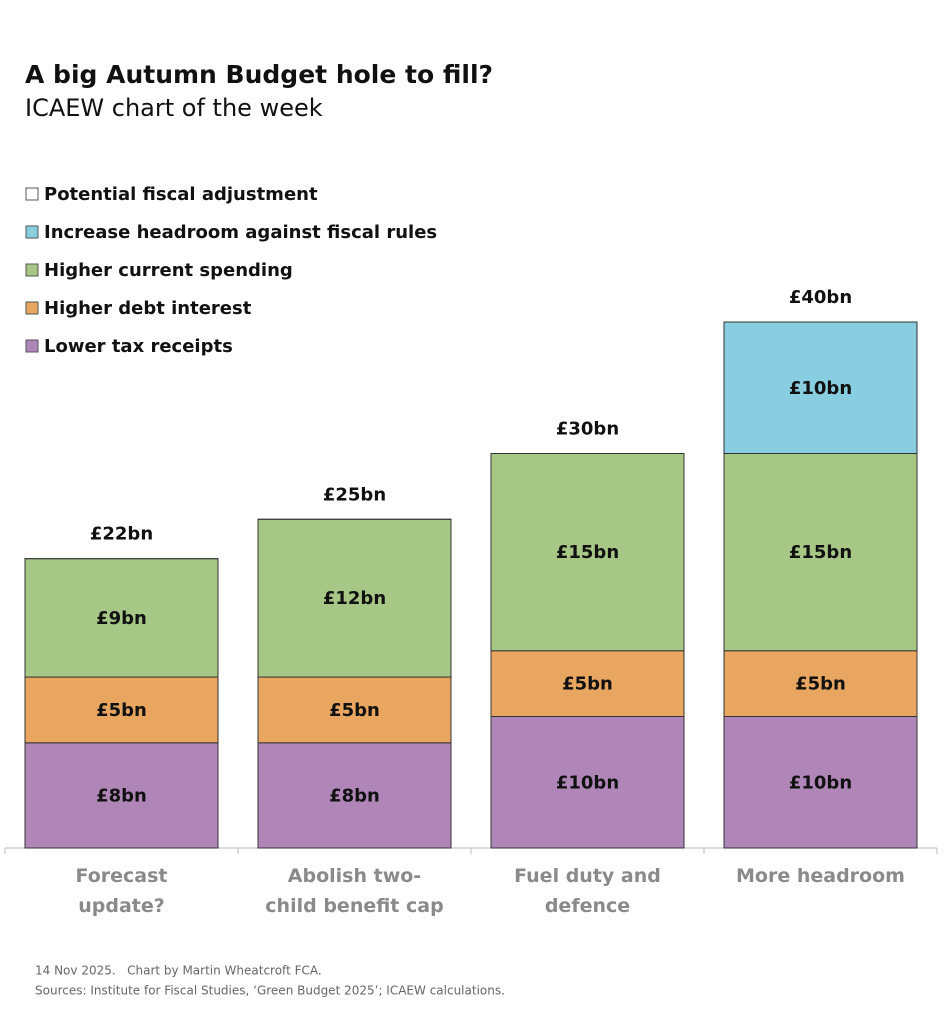 This screenshot has width=947, height=1024. What do you see at coordinates (148, 308) in the screenshot?
I see `legend-label: Higher debt interest` at bounding box center [148, 308].